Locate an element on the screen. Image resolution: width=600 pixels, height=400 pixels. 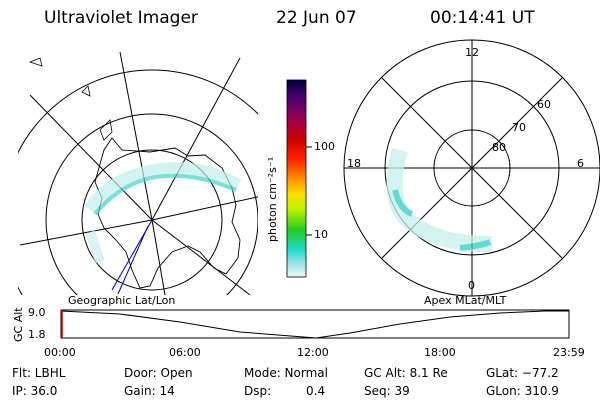
apex-panel-label: Apex MLat/MLT is located at coordinates (465, 300).